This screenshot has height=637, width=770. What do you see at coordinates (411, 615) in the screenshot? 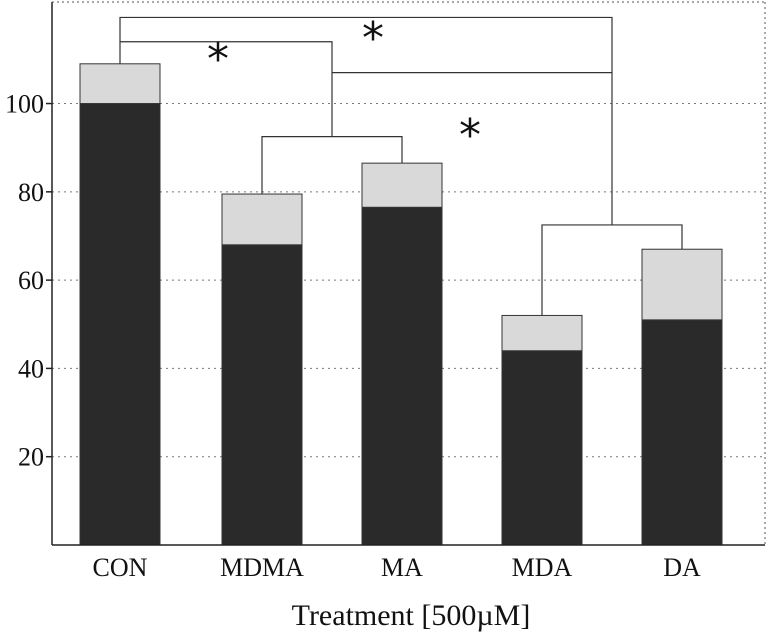
I see `x-axis-title: Treatment [500µM]` at bounding box center [411, 615].